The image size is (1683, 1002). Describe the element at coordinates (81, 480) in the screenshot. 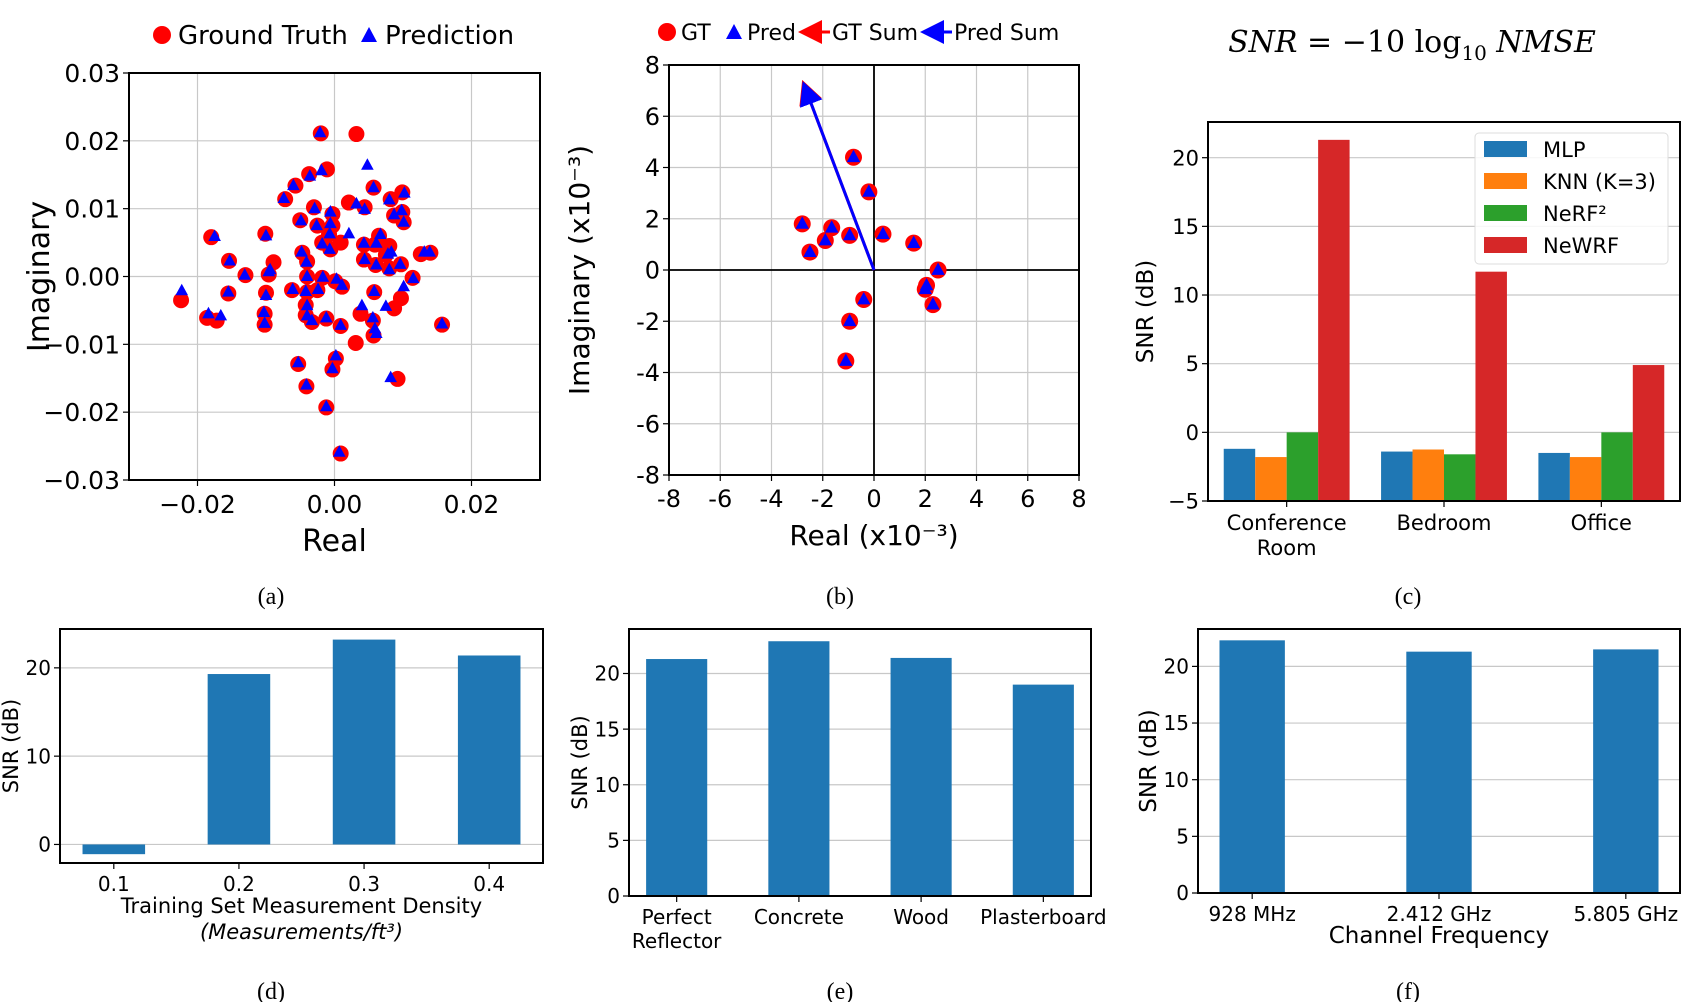

I see `y-tick-label: −0.03` at that location.